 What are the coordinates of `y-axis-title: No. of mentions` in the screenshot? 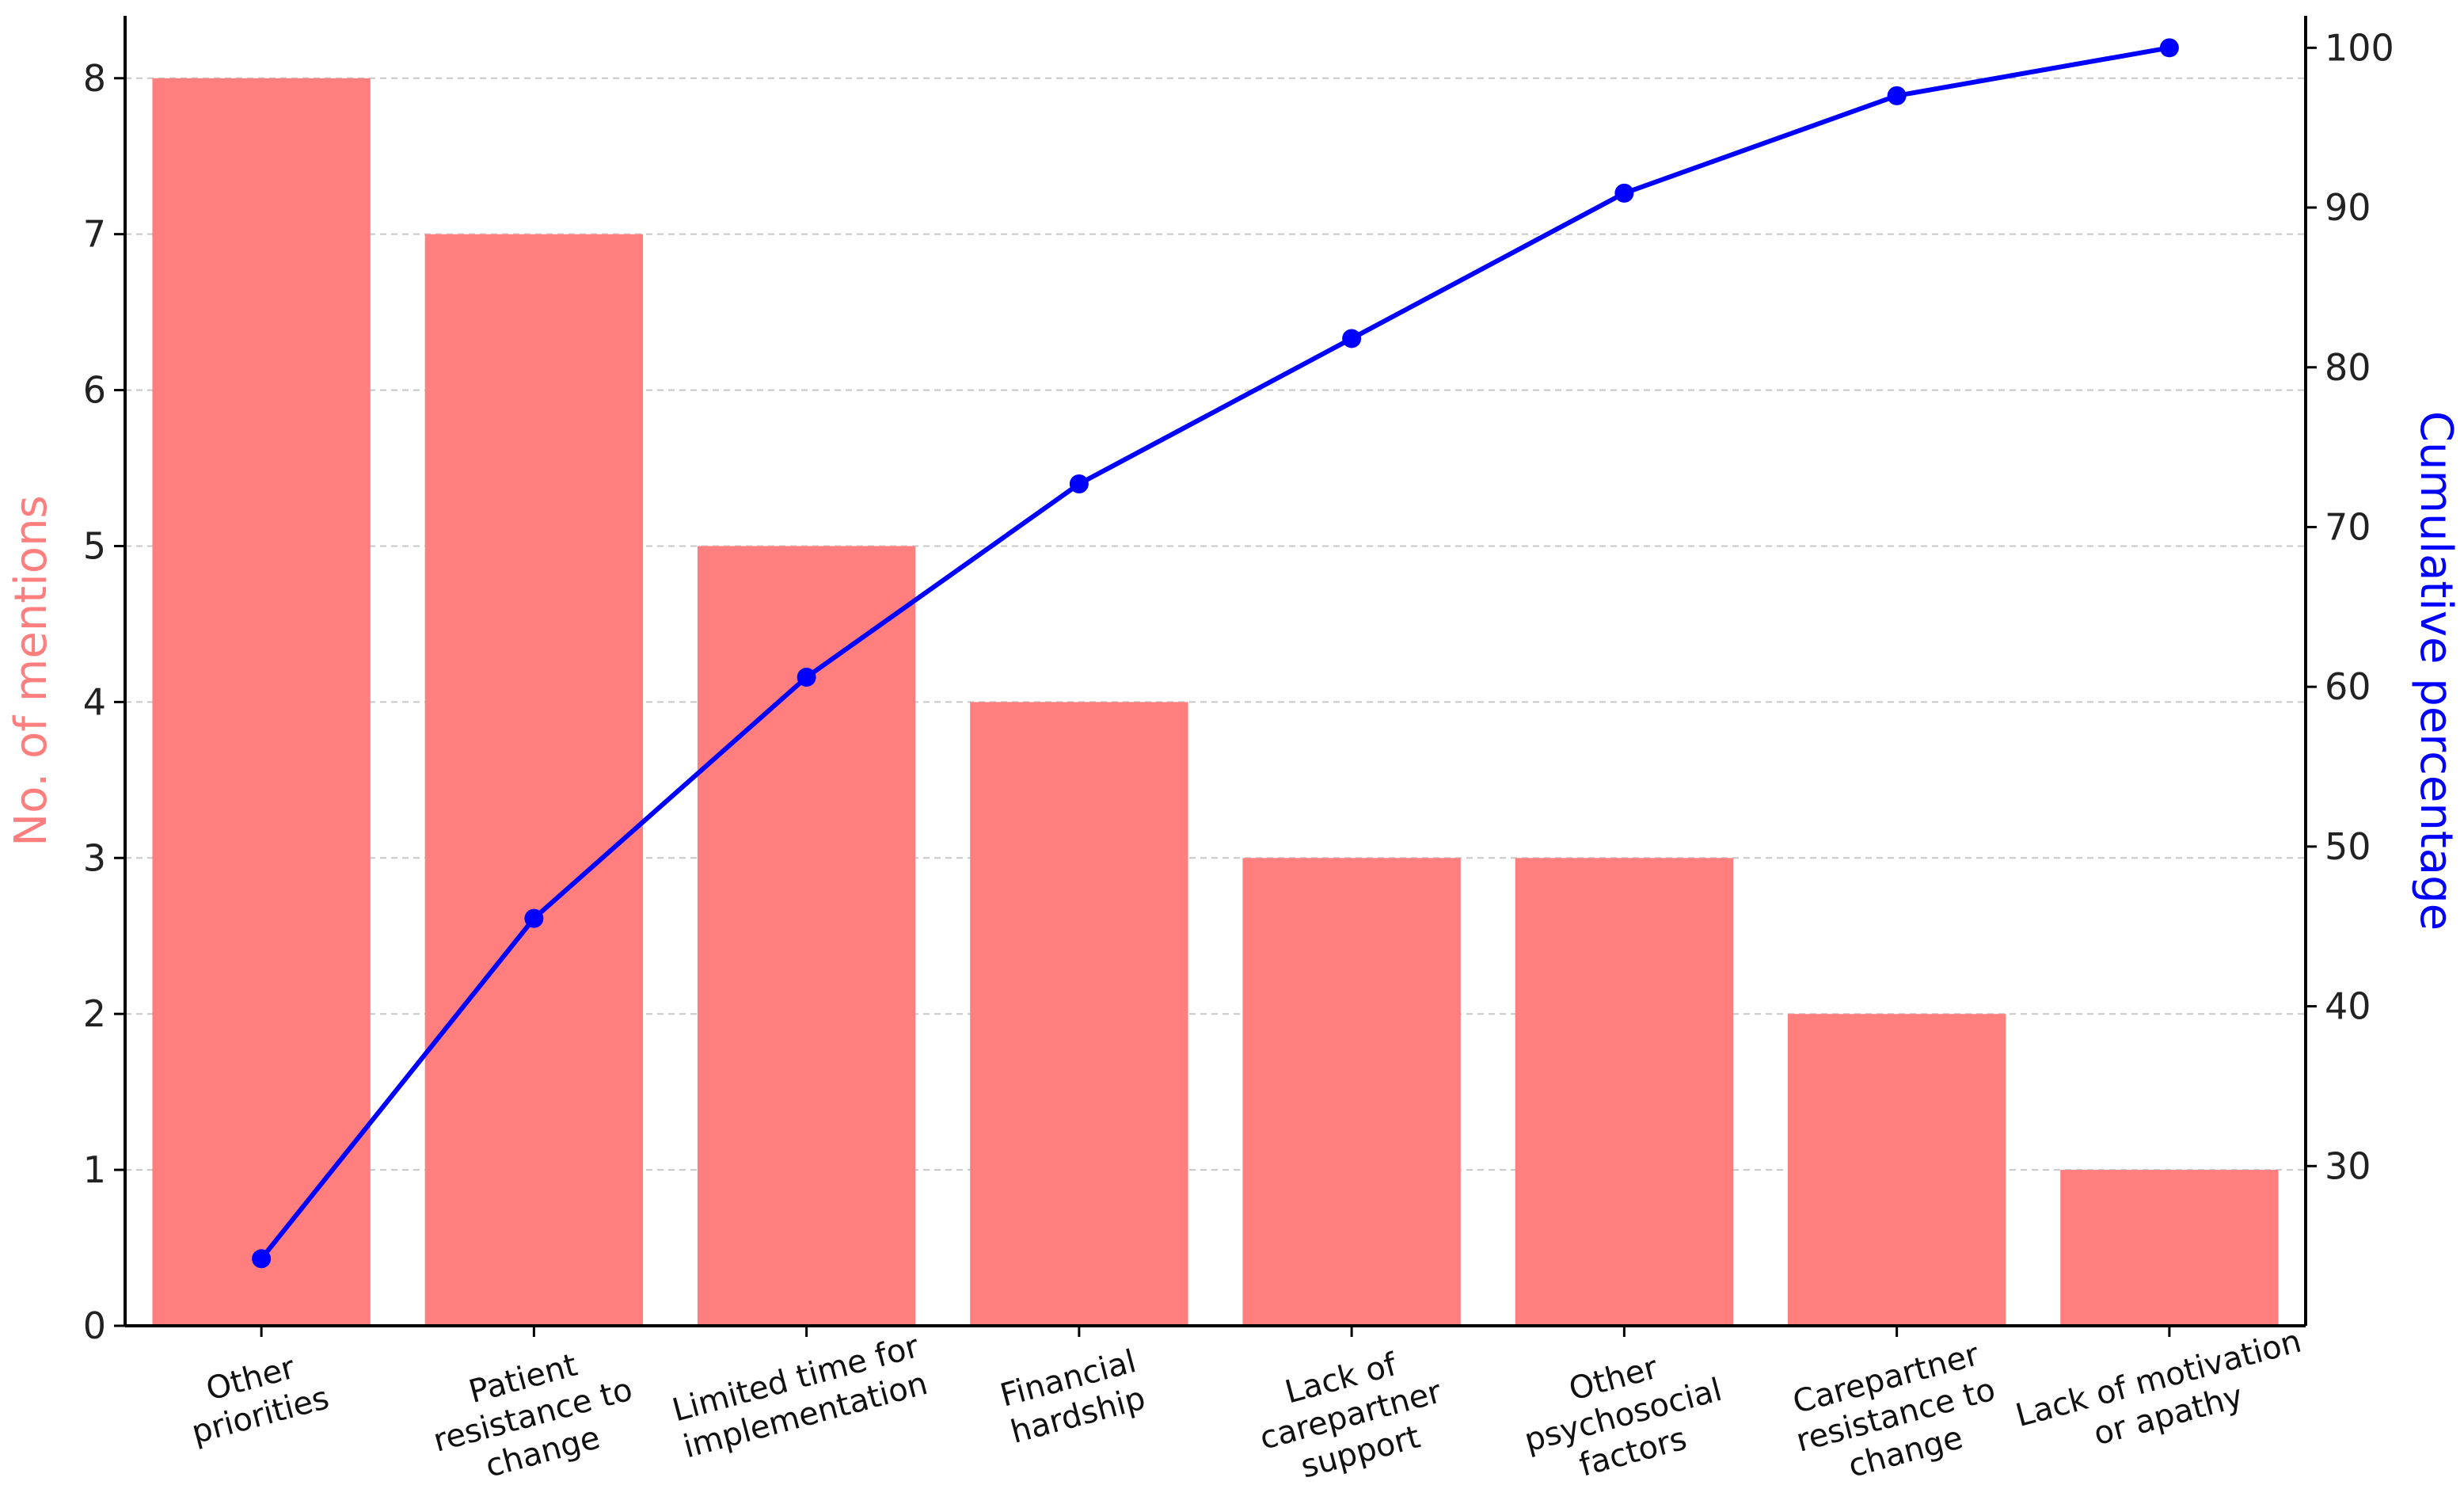 It's located at (31, 671).